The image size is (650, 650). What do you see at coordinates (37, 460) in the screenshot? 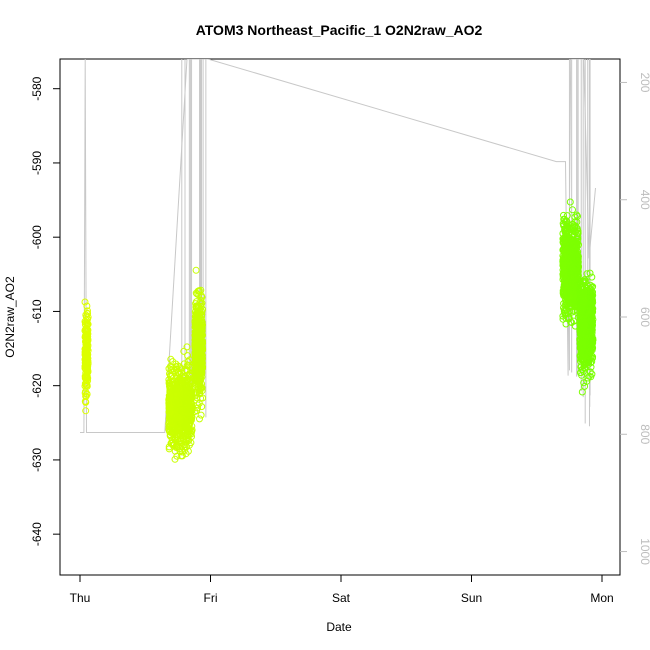
I see `y-tick-label: -630` at bounding box center [37, 460].